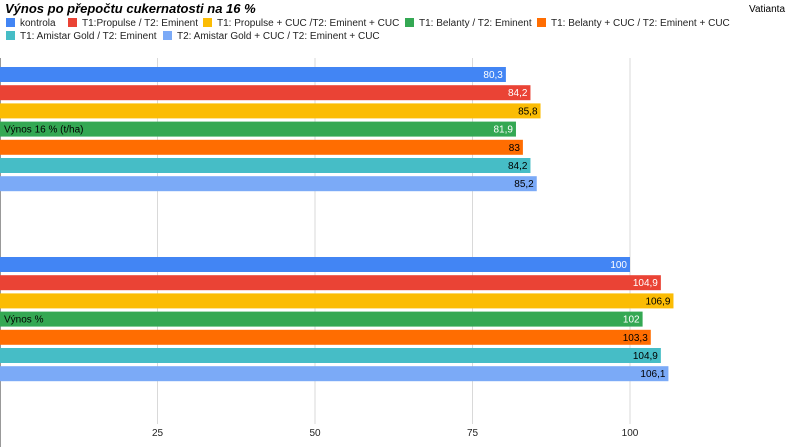  Describe the element at coordinates (130, 8) in the screenshot. I see `chart-title: Výnos po přepočtu cukernatosti na 16 %` at that location.